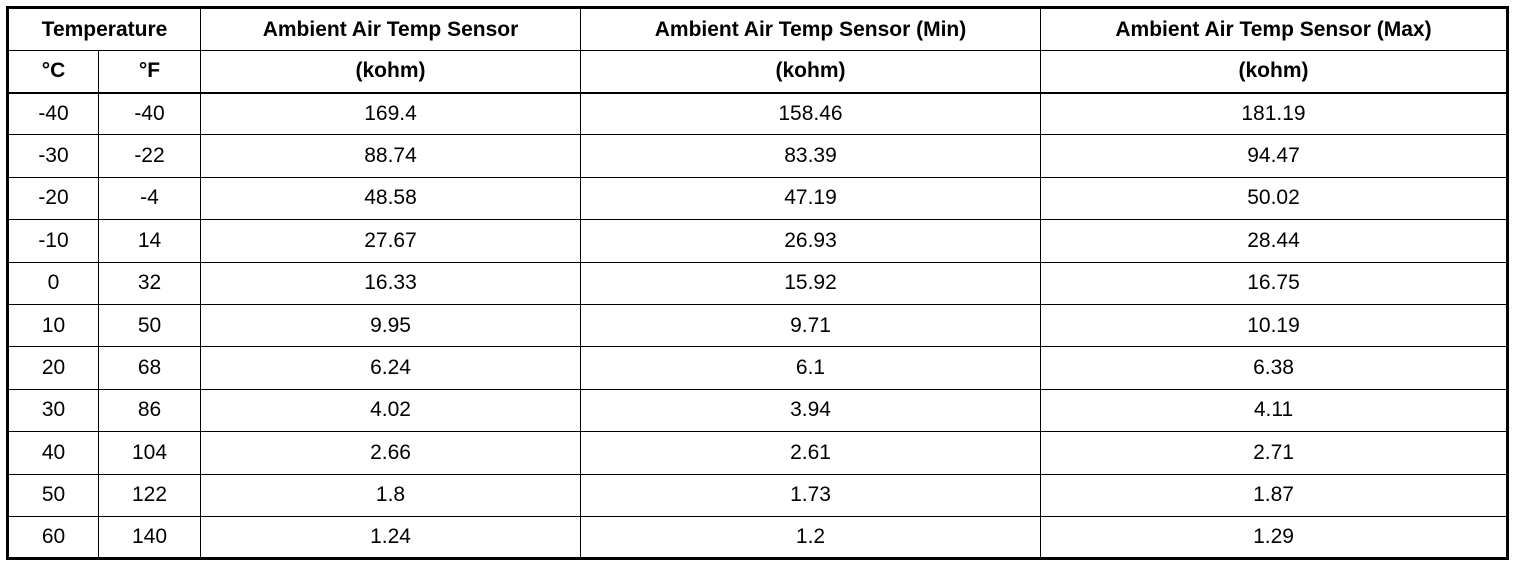 The width and height of the screenshot is (1520, 564). What do you see at coordinates (149, 198) in the screenshot?
I see `data-cell: -4` at bounding box center [149, 198].